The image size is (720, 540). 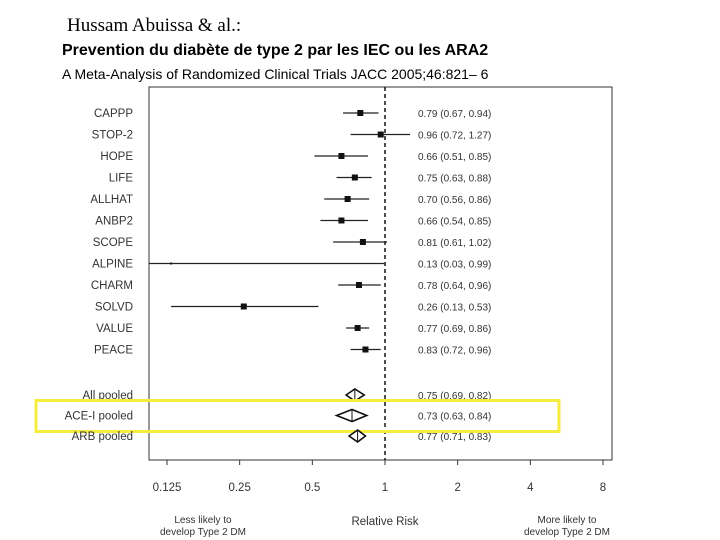 I want to click on x-tick-label-0-125: 0.125, so click(x=167, y=488).